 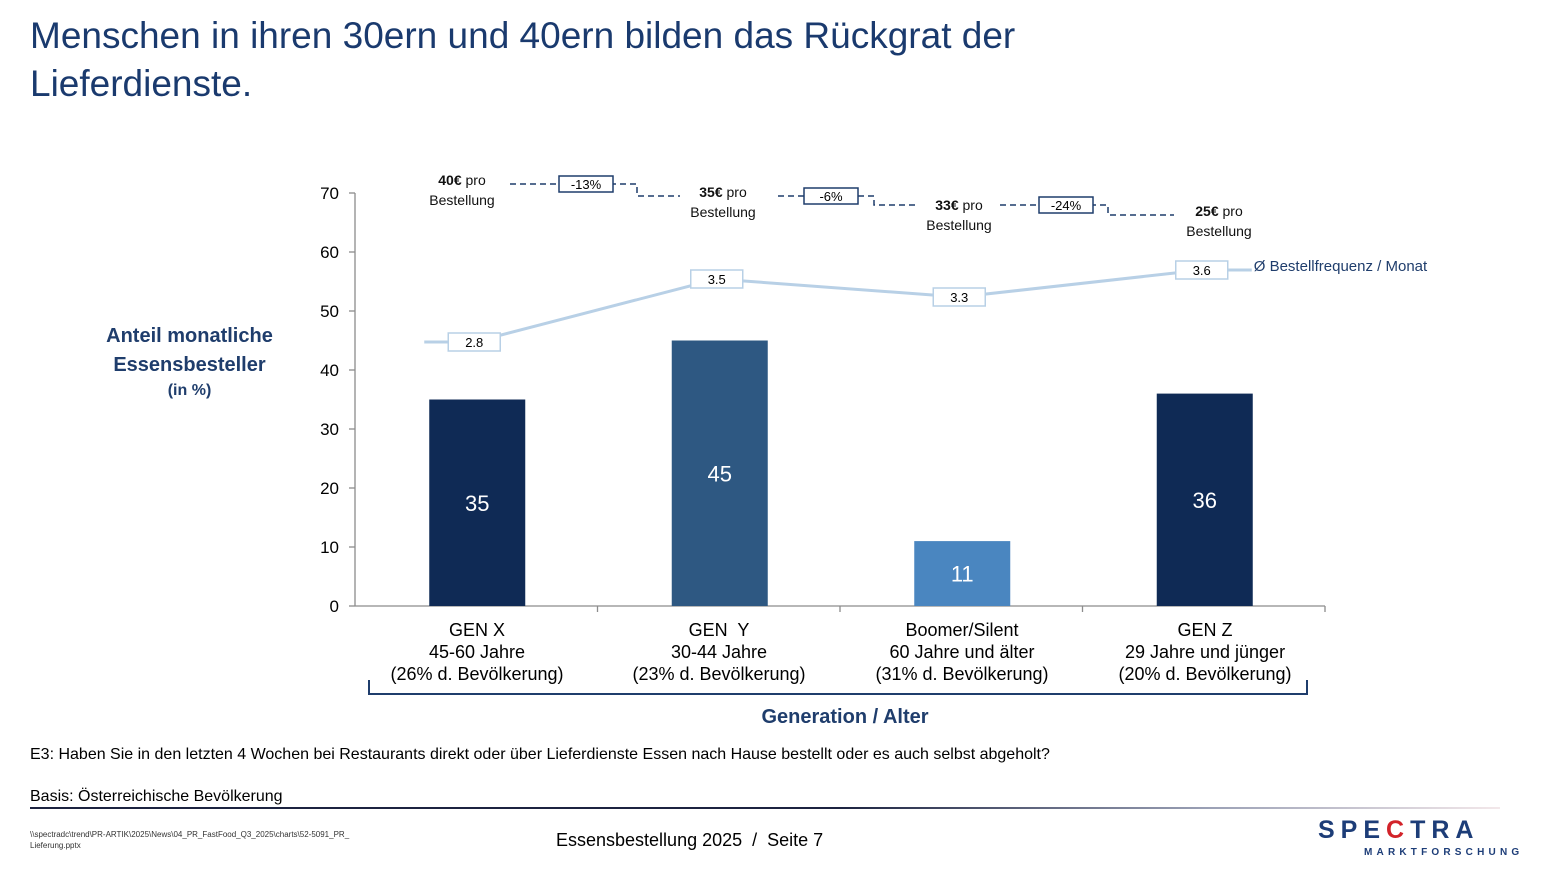 I want to click on category-age: 60 Jahre und älter, so click(x=962, y=652).